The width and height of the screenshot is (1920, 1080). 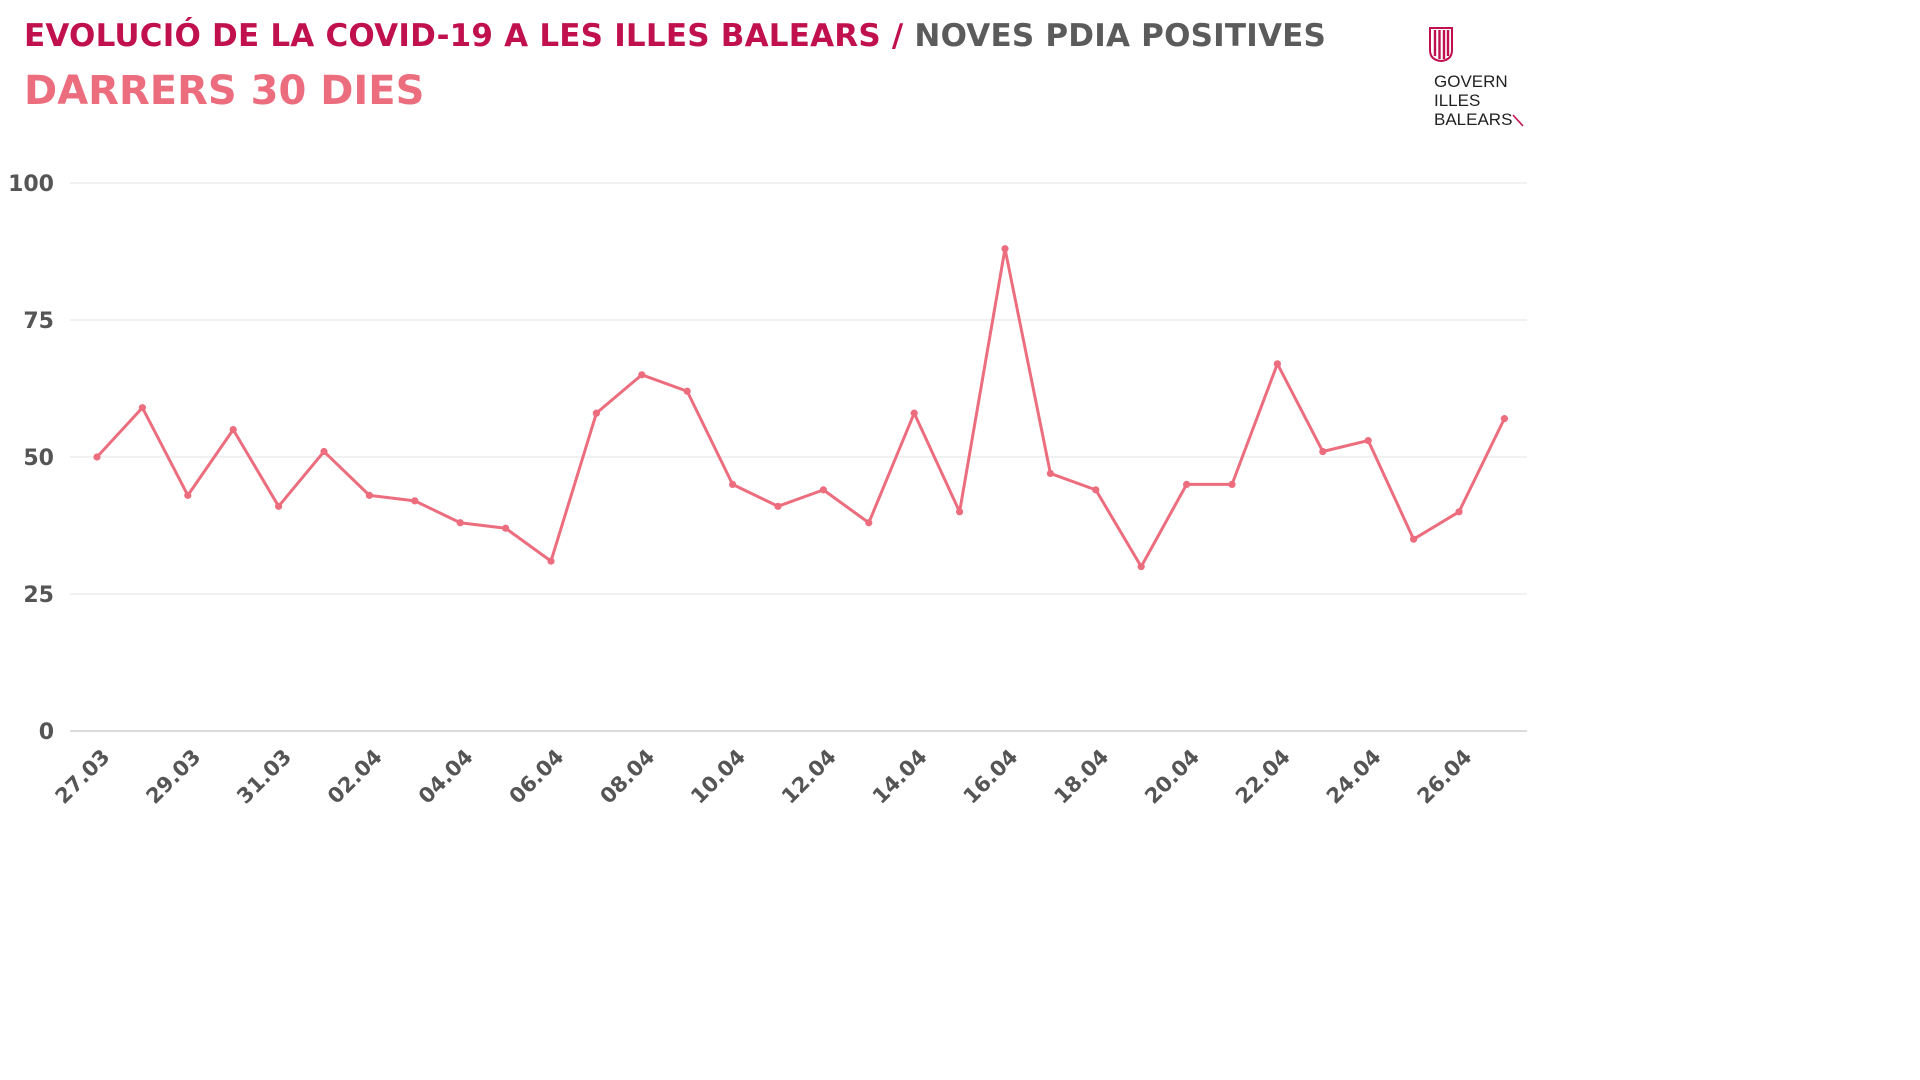 What do you see at coordinates (1414, 539) in the screenshot?
I see `data-point-25.04` at bounding box center [1414, 539].